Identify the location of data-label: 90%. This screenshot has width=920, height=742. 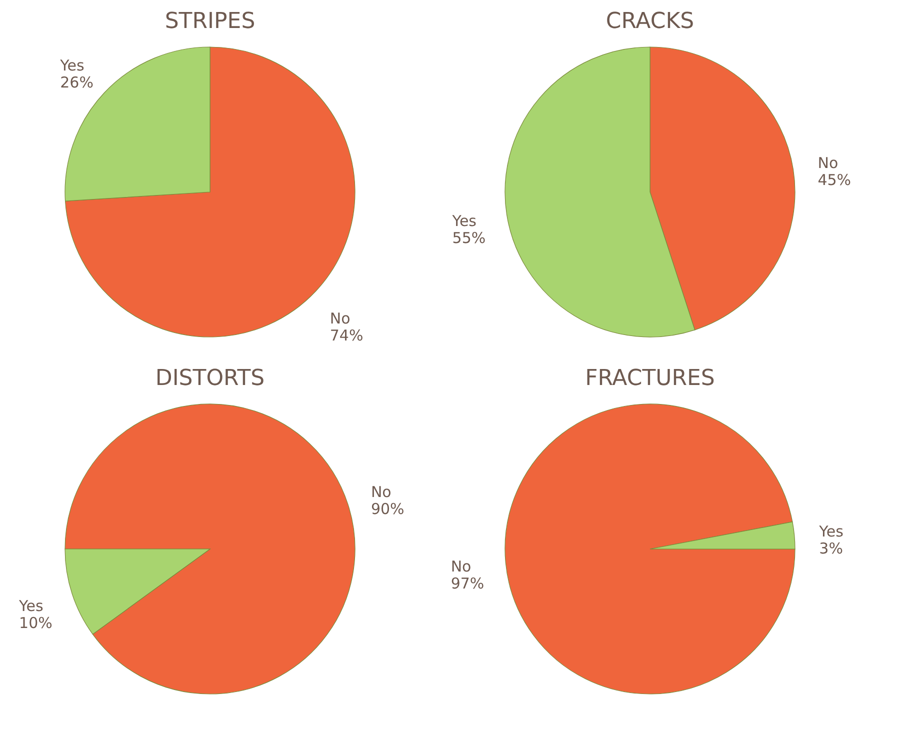
(387, 509).